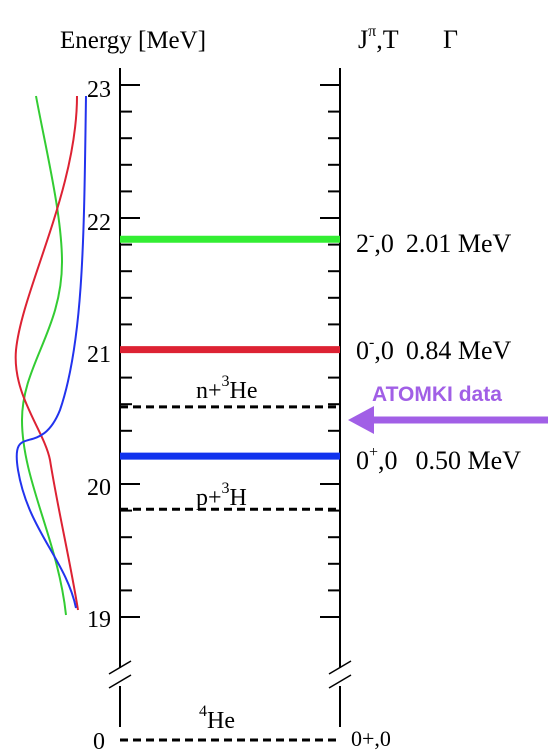 The image size is (553, 750). Describe the element at coordinates (99, 620) in the screenshot. I see `tick-label-19: 19` at that location.